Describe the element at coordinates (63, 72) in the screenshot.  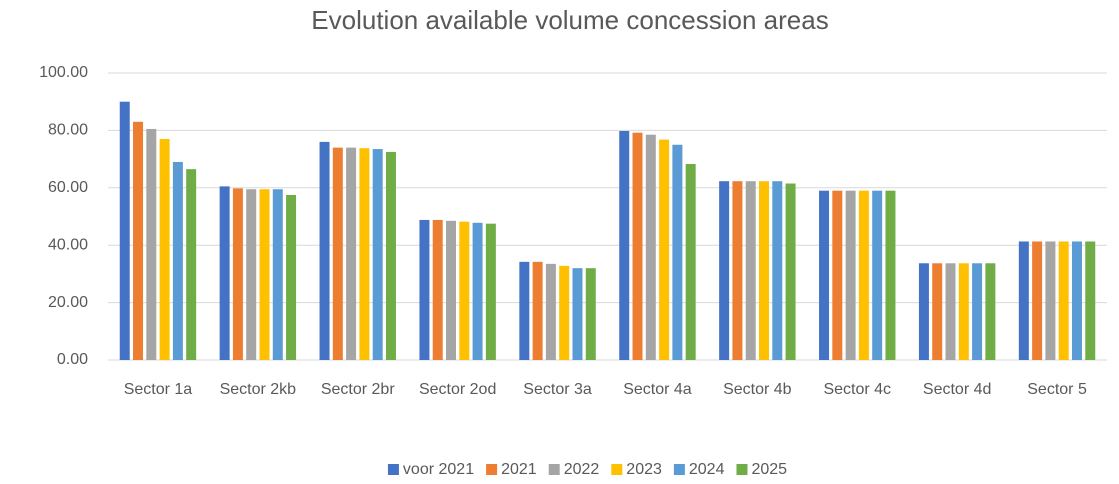
I see `y-tick-label: 100.00` at that location.